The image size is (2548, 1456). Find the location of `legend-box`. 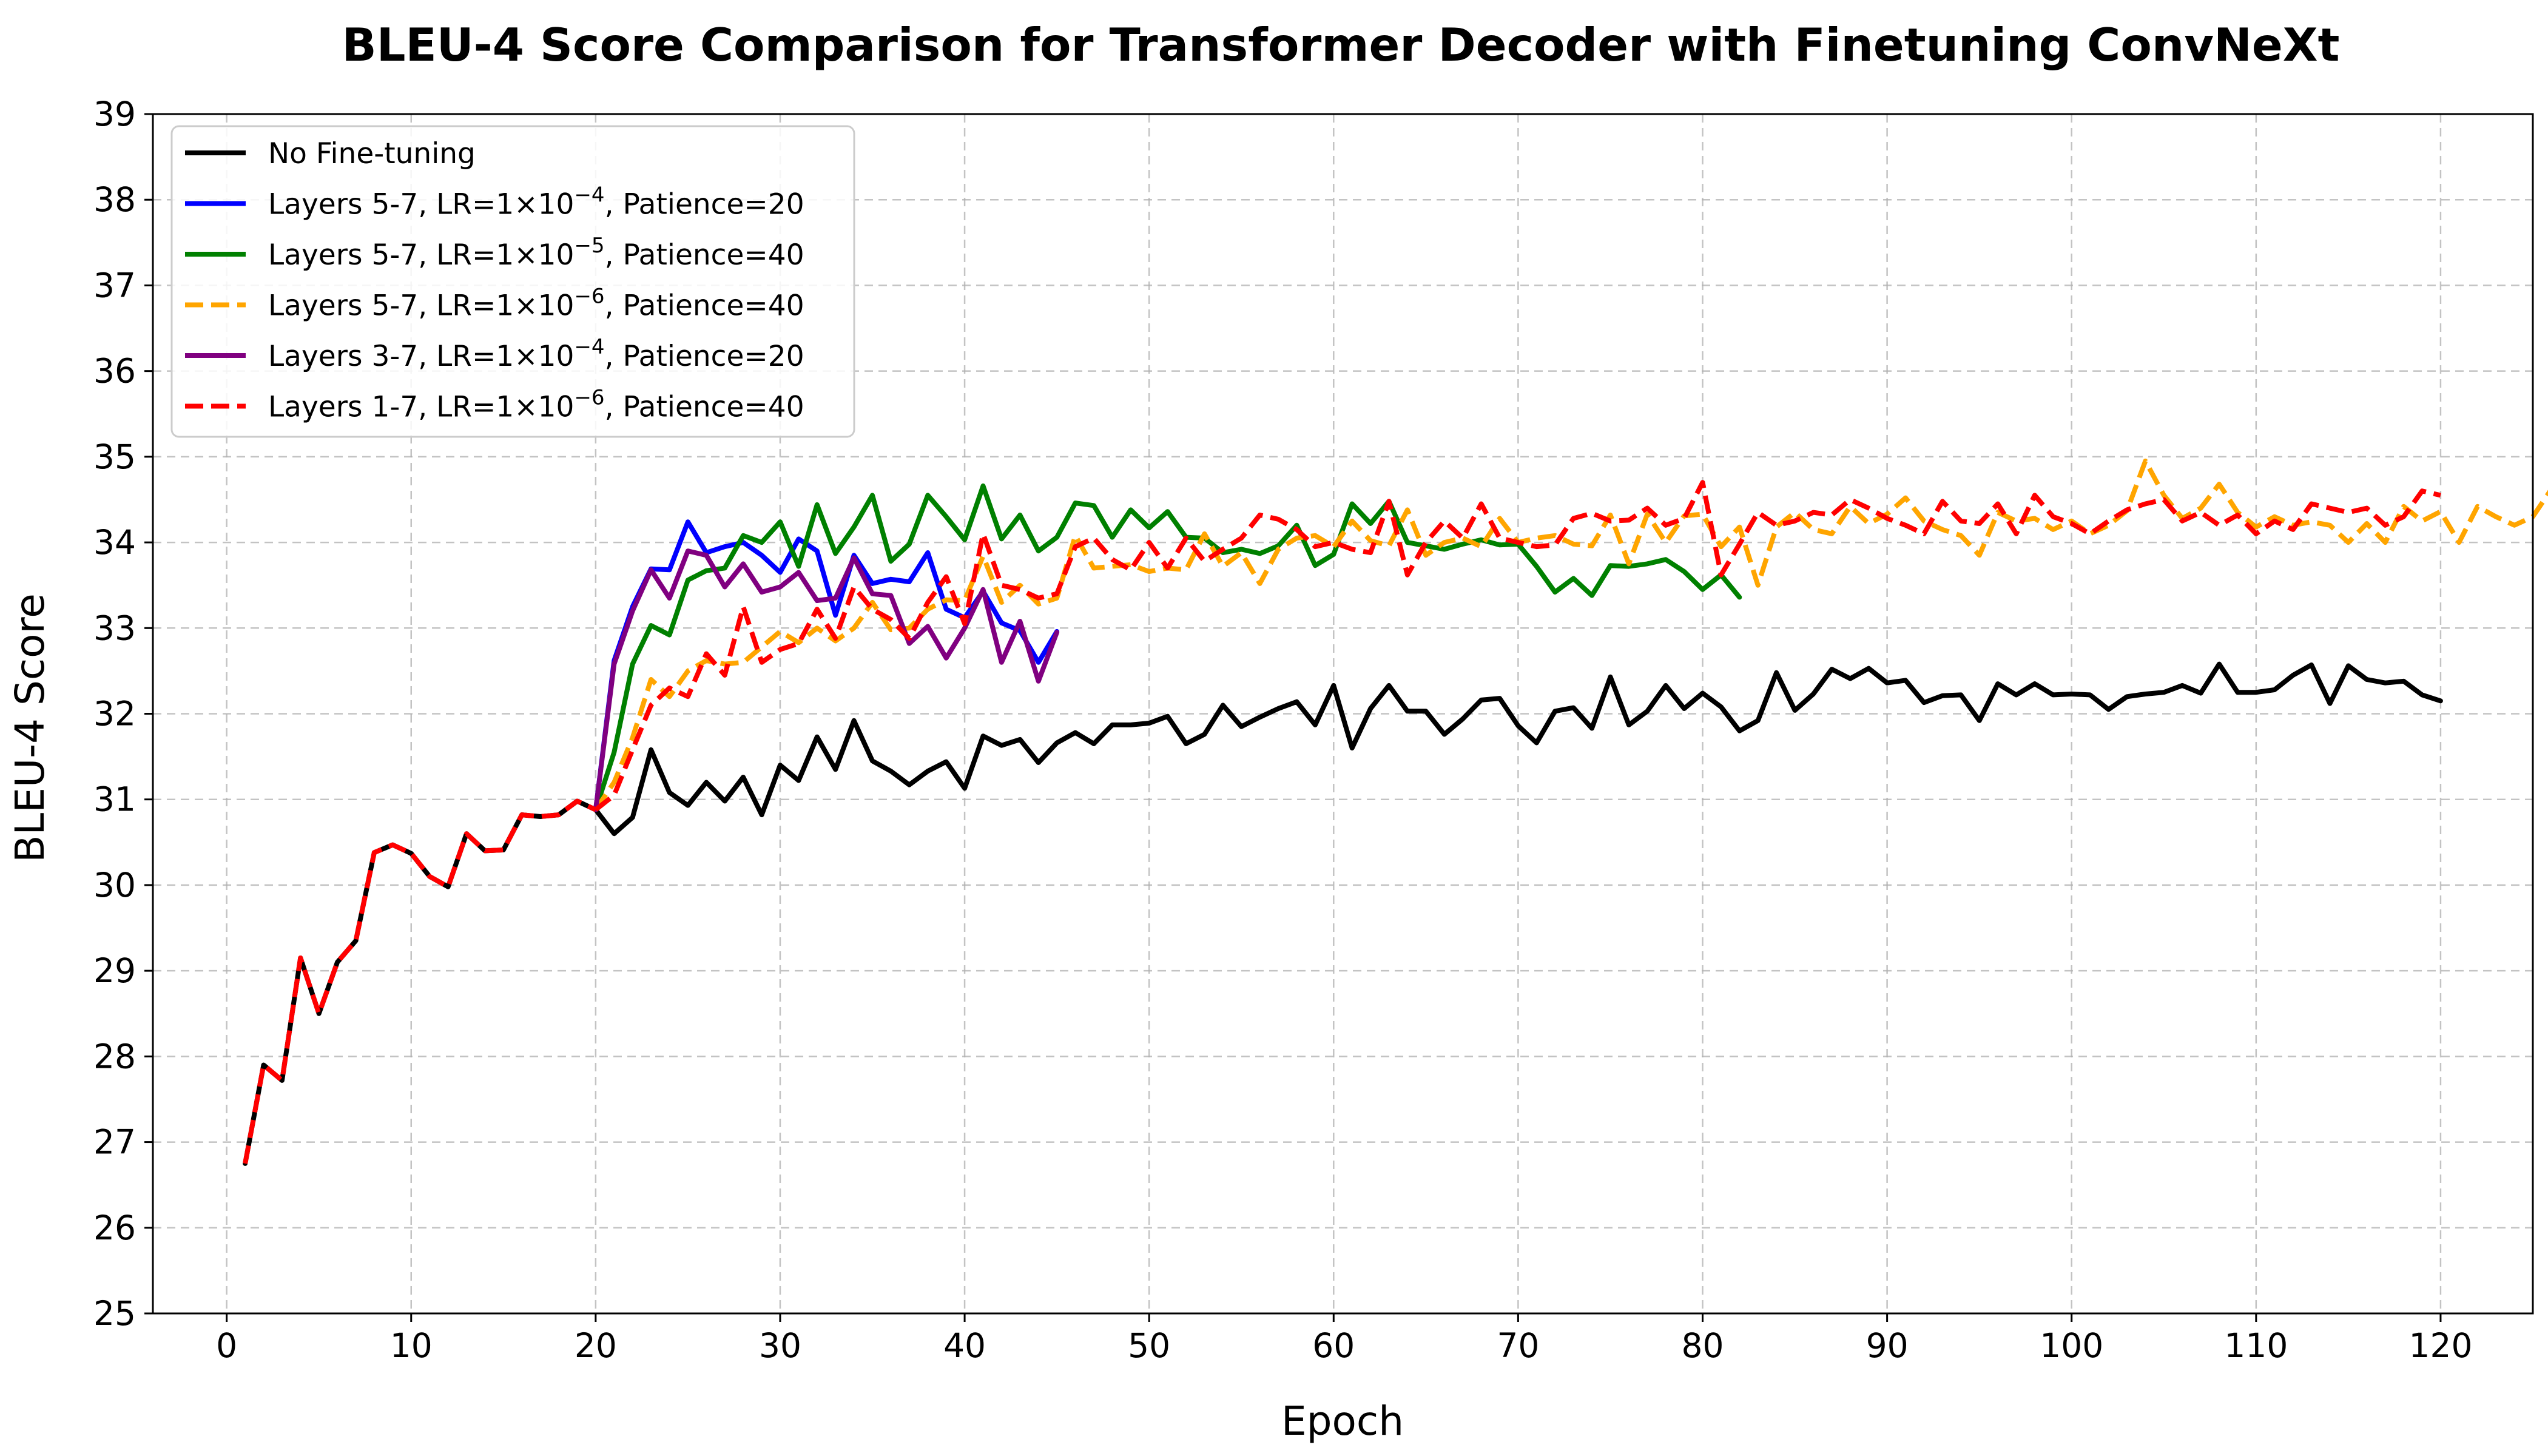

legend-box is located at coordinates (512, 281).